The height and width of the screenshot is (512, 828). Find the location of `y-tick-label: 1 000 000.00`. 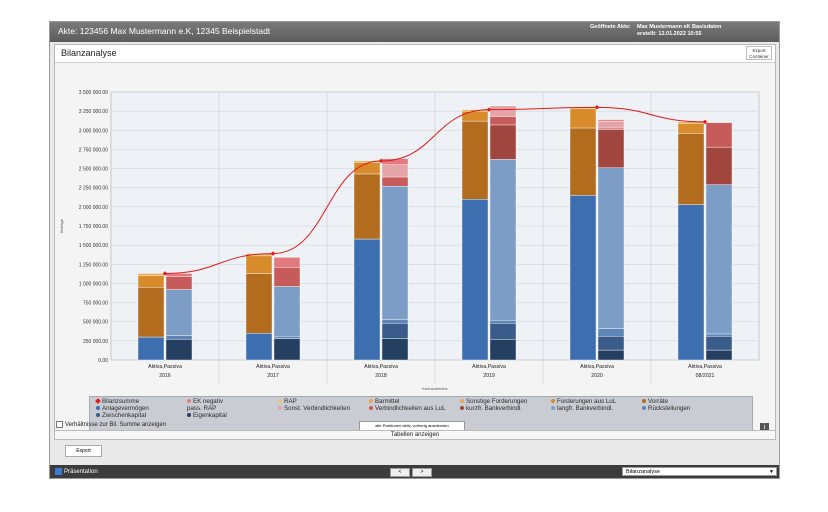

y-tick-label: 1 000 000.00 is located at coordinates (93, 284).